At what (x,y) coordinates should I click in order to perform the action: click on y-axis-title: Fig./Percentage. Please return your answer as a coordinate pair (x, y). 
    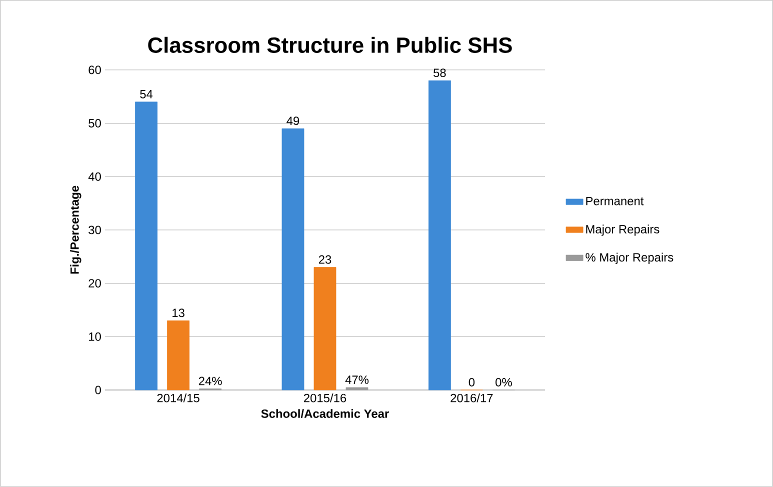
    Looking at the image, I should click on (76, 230).